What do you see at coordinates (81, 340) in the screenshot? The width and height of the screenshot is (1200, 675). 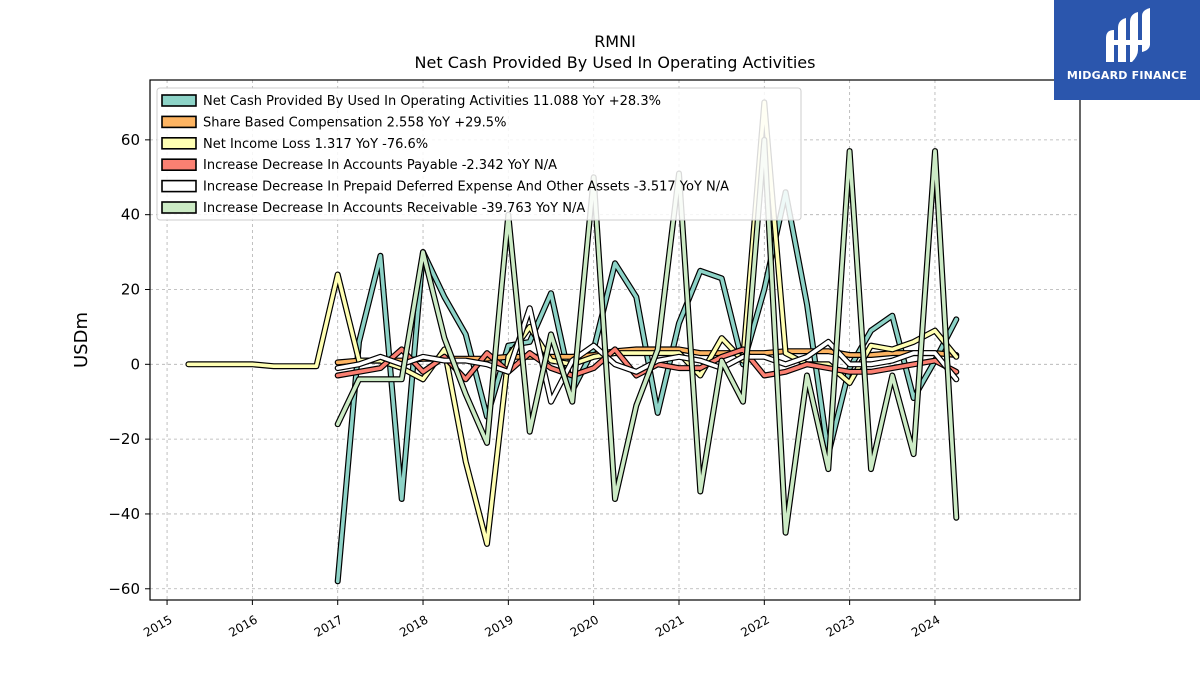 I see `y-axis-label: USDm` at bounding box center [81, 340].